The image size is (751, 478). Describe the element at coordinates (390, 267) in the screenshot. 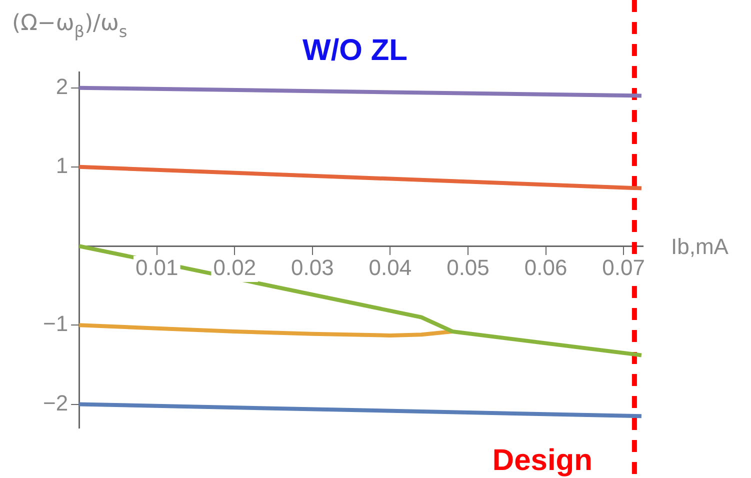

I see `x-tick-label: 0.04` at that location.